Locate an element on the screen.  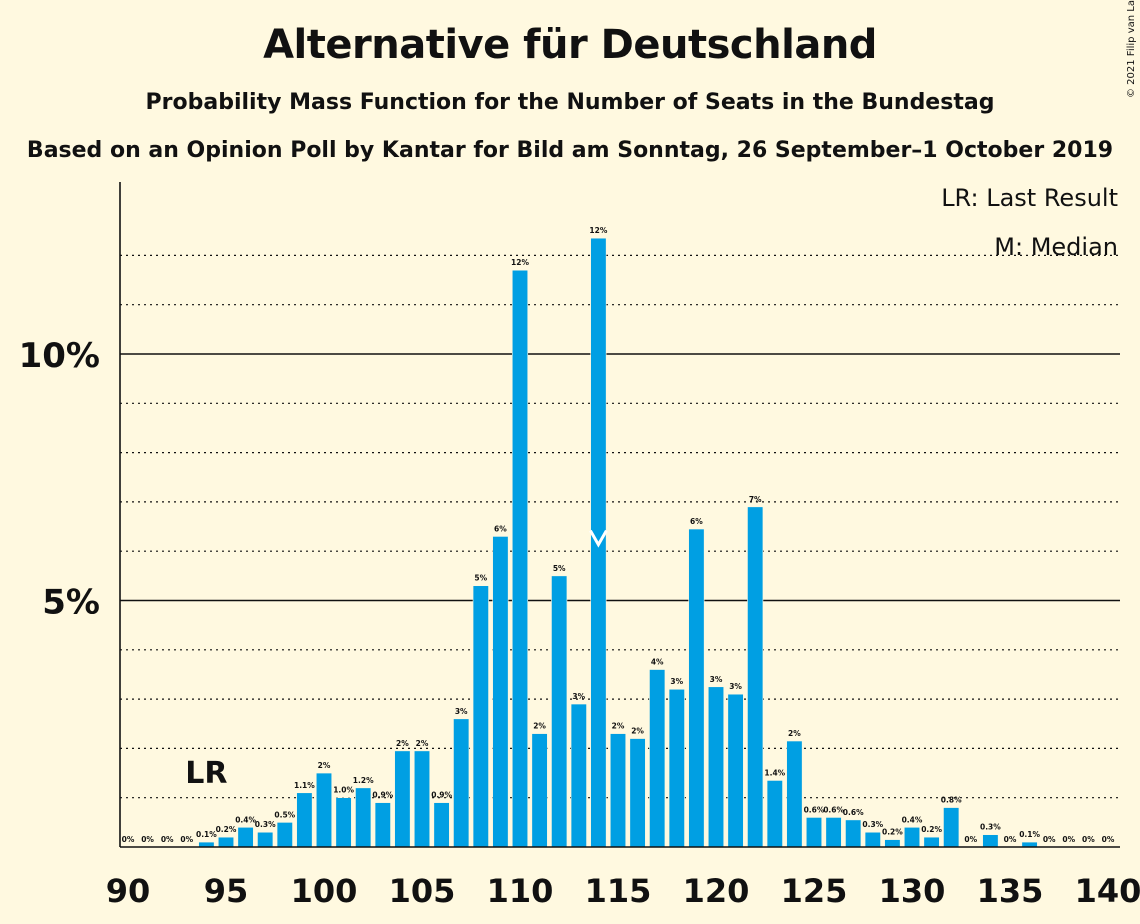
bar-label-seat-100: 2% is located at coordinates (324, 765).